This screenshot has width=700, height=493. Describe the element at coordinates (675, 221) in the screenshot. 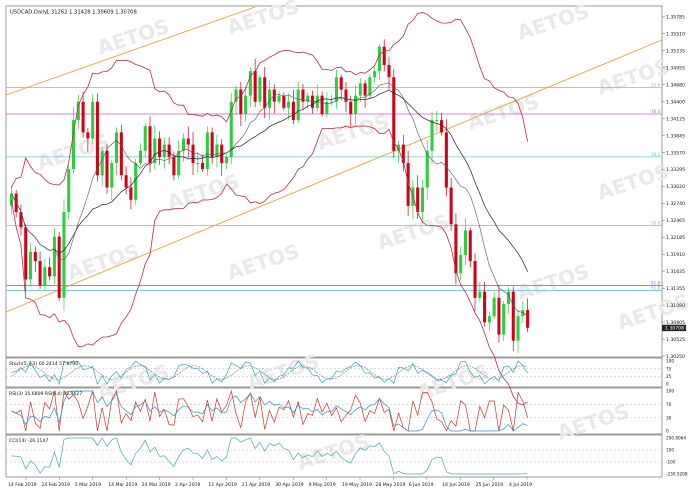

I see `price-tick-label: 1.32465` at that location.